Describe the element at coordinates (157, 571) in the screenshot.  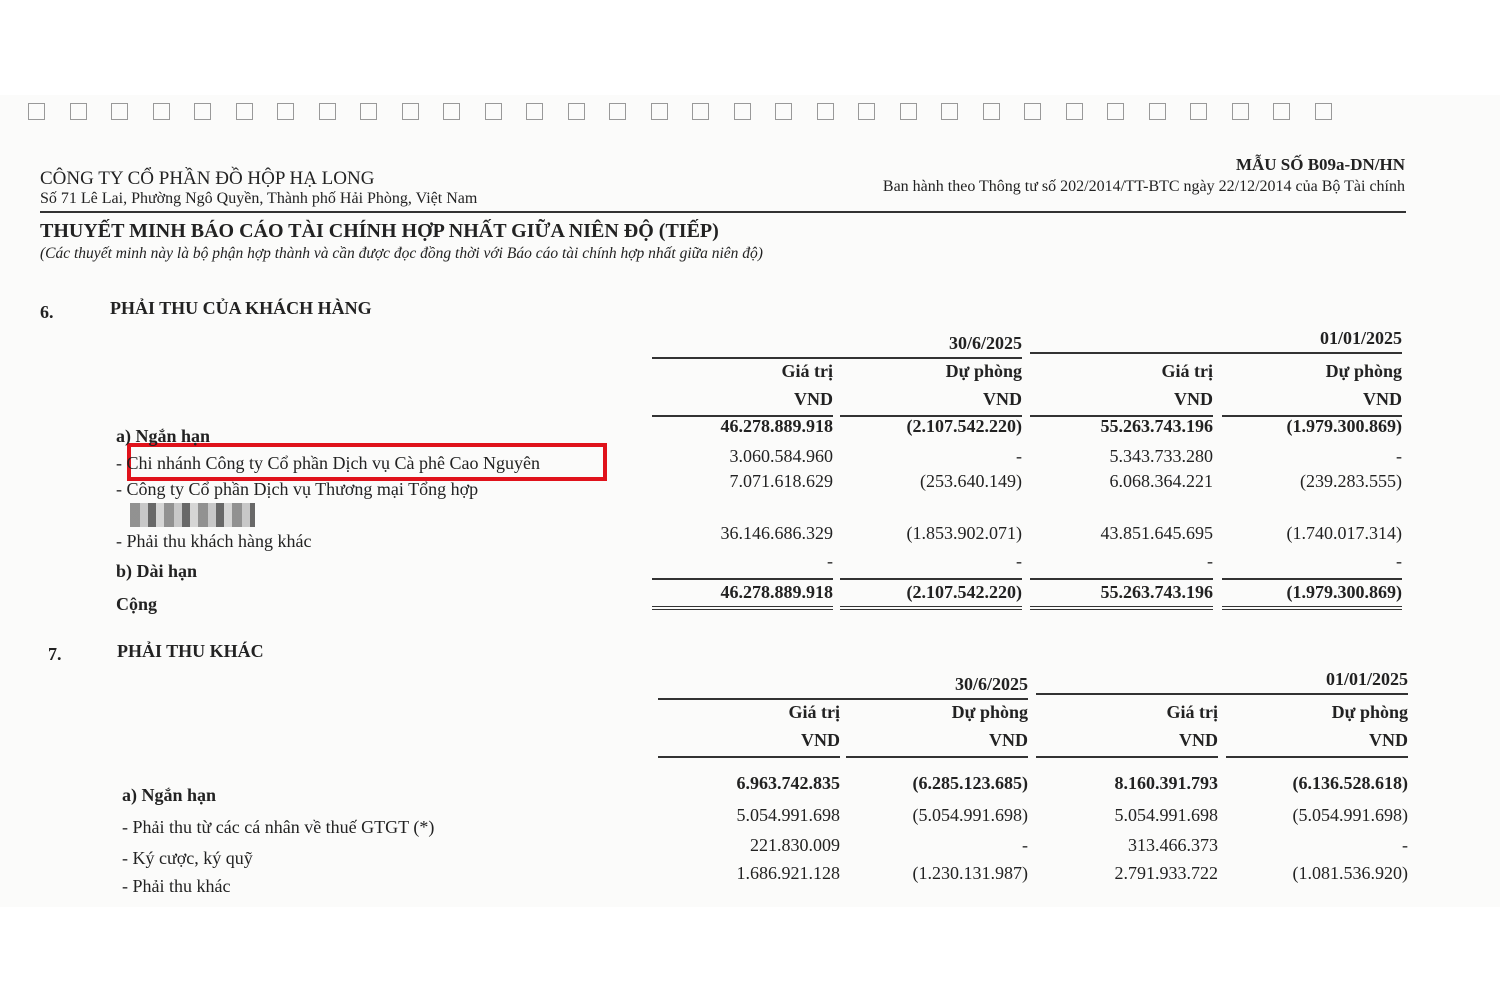
I see `row-label: b) Dài hạn` at that location.